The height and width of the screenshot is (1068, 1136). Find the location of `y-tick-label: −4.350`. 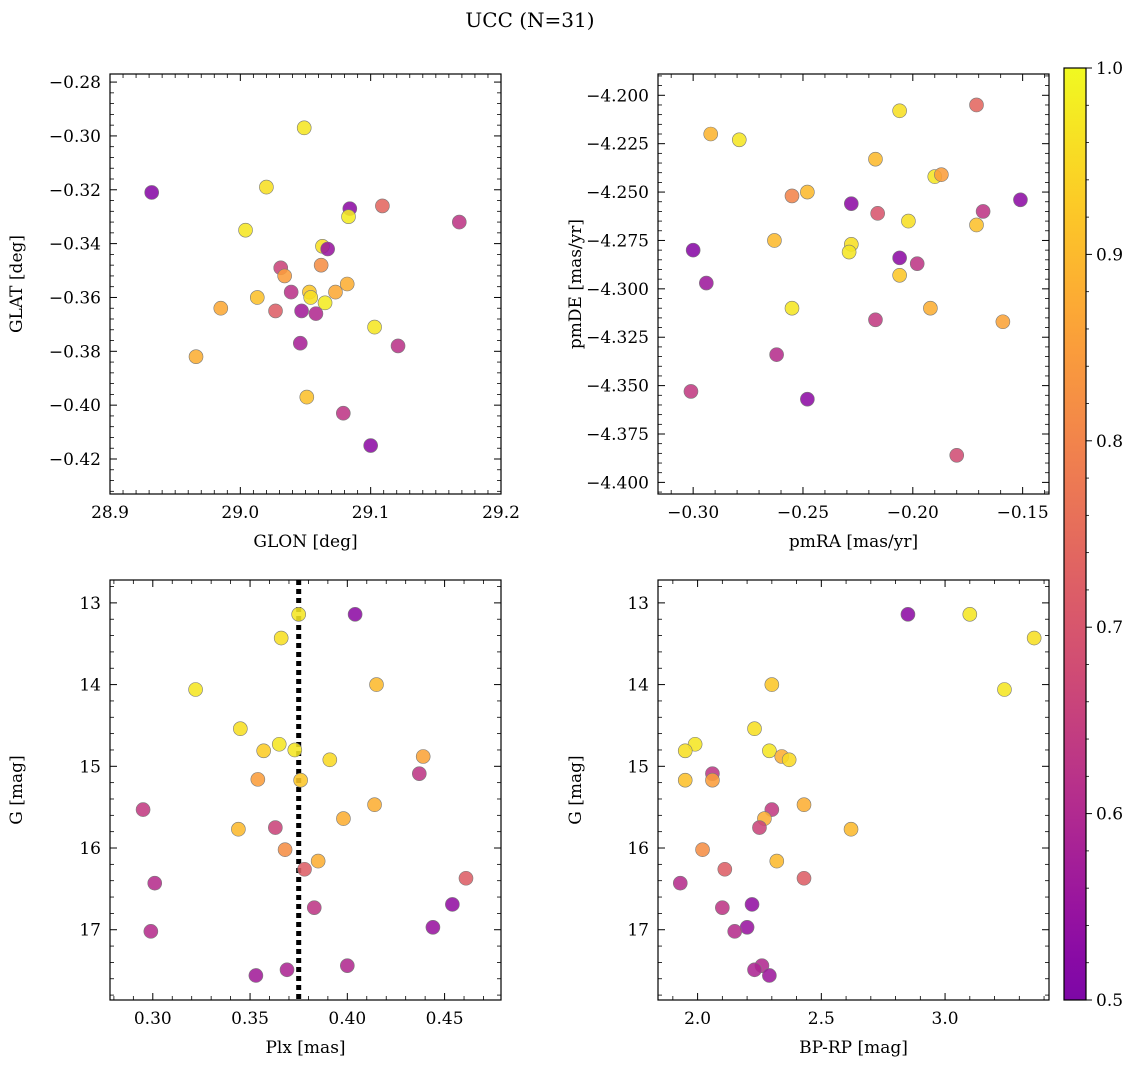

y-tick-label: −4.350 is located at coordinates (617, 387).